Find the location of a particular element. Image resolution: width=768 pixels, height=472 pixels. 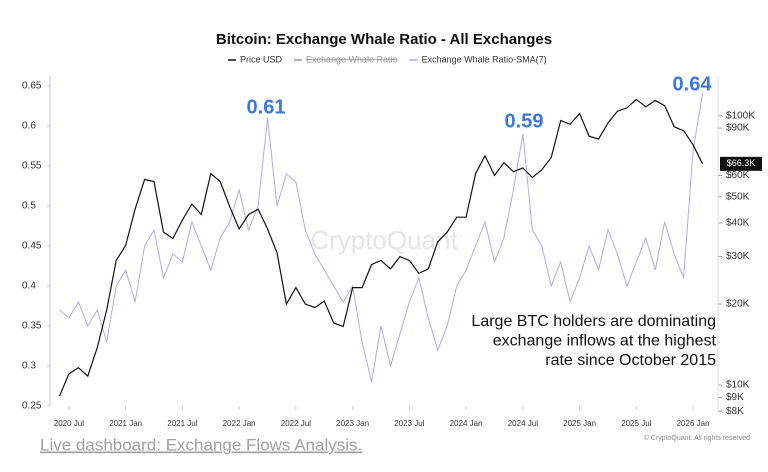

legend-label: Exchange Whale Ratio-SMA(7) is located at coordinates (484, 59).